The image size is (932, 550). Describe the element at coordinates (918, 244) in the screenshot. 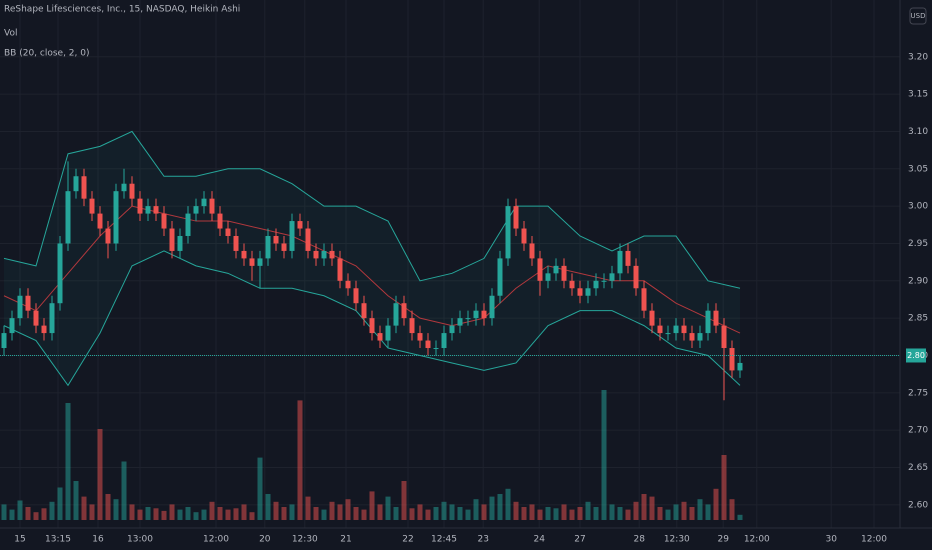

I see `y-tick-label: 2.95` at that location.